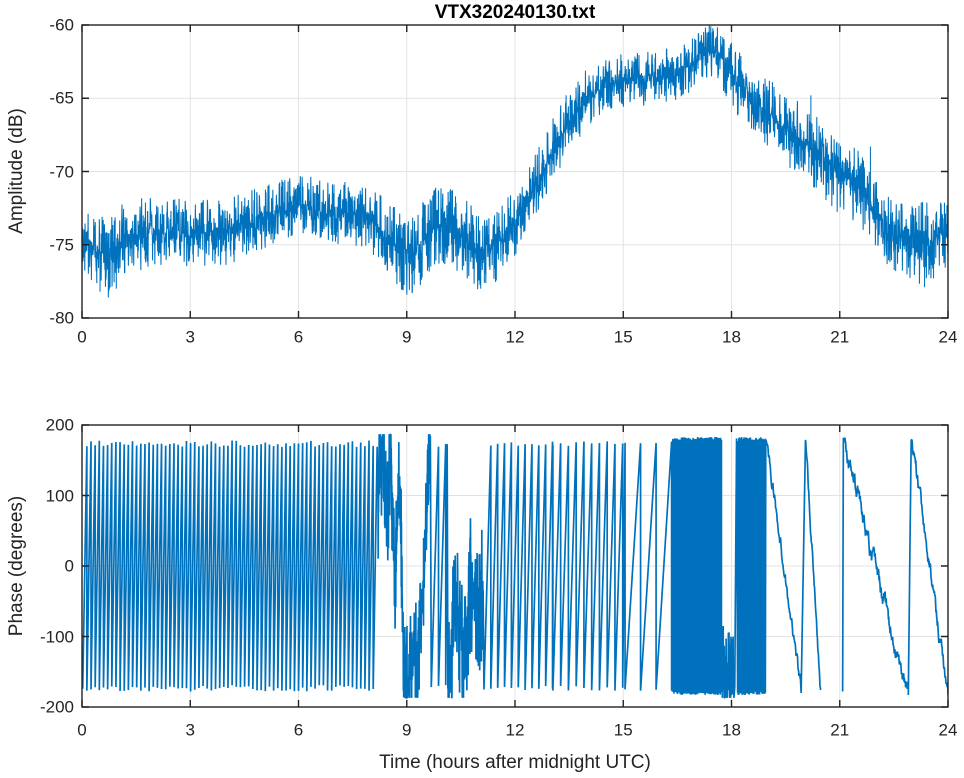  What do you see at coordinates (69, 566) in the screenshot?
I see `phase-y-tick-0: 0` at bounding box center [69, 566].